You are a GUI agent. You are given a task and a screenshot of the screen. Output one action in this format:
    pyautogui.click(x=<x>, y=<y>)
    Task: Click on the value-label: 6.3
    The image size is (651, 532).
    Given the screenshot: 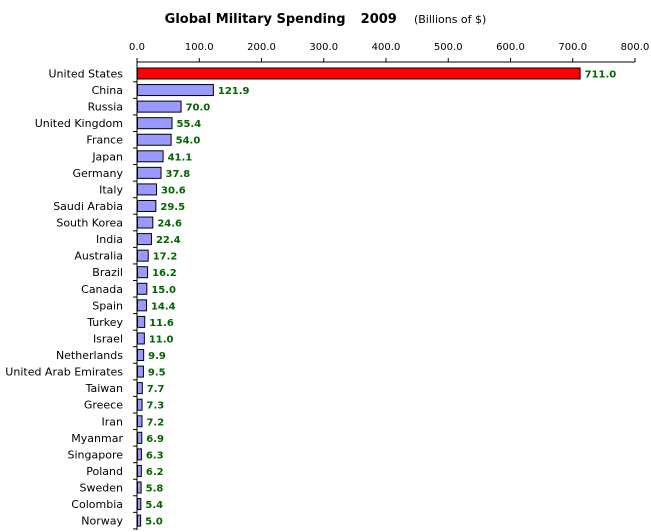 What is the action you would take?
    pyautogui.click(x=155, y=455)
    